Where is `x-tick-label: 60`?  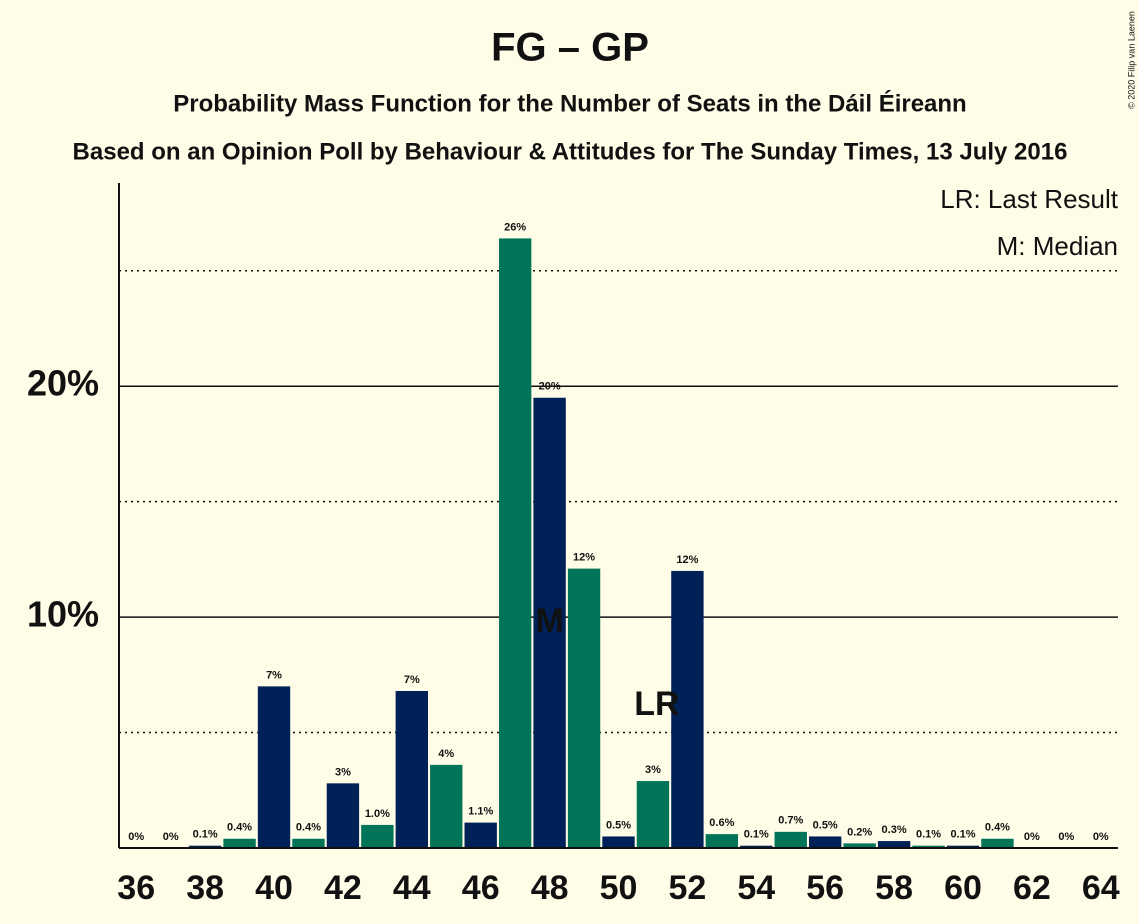
x-tick-label: 60 is located at coordinates (963, 888).